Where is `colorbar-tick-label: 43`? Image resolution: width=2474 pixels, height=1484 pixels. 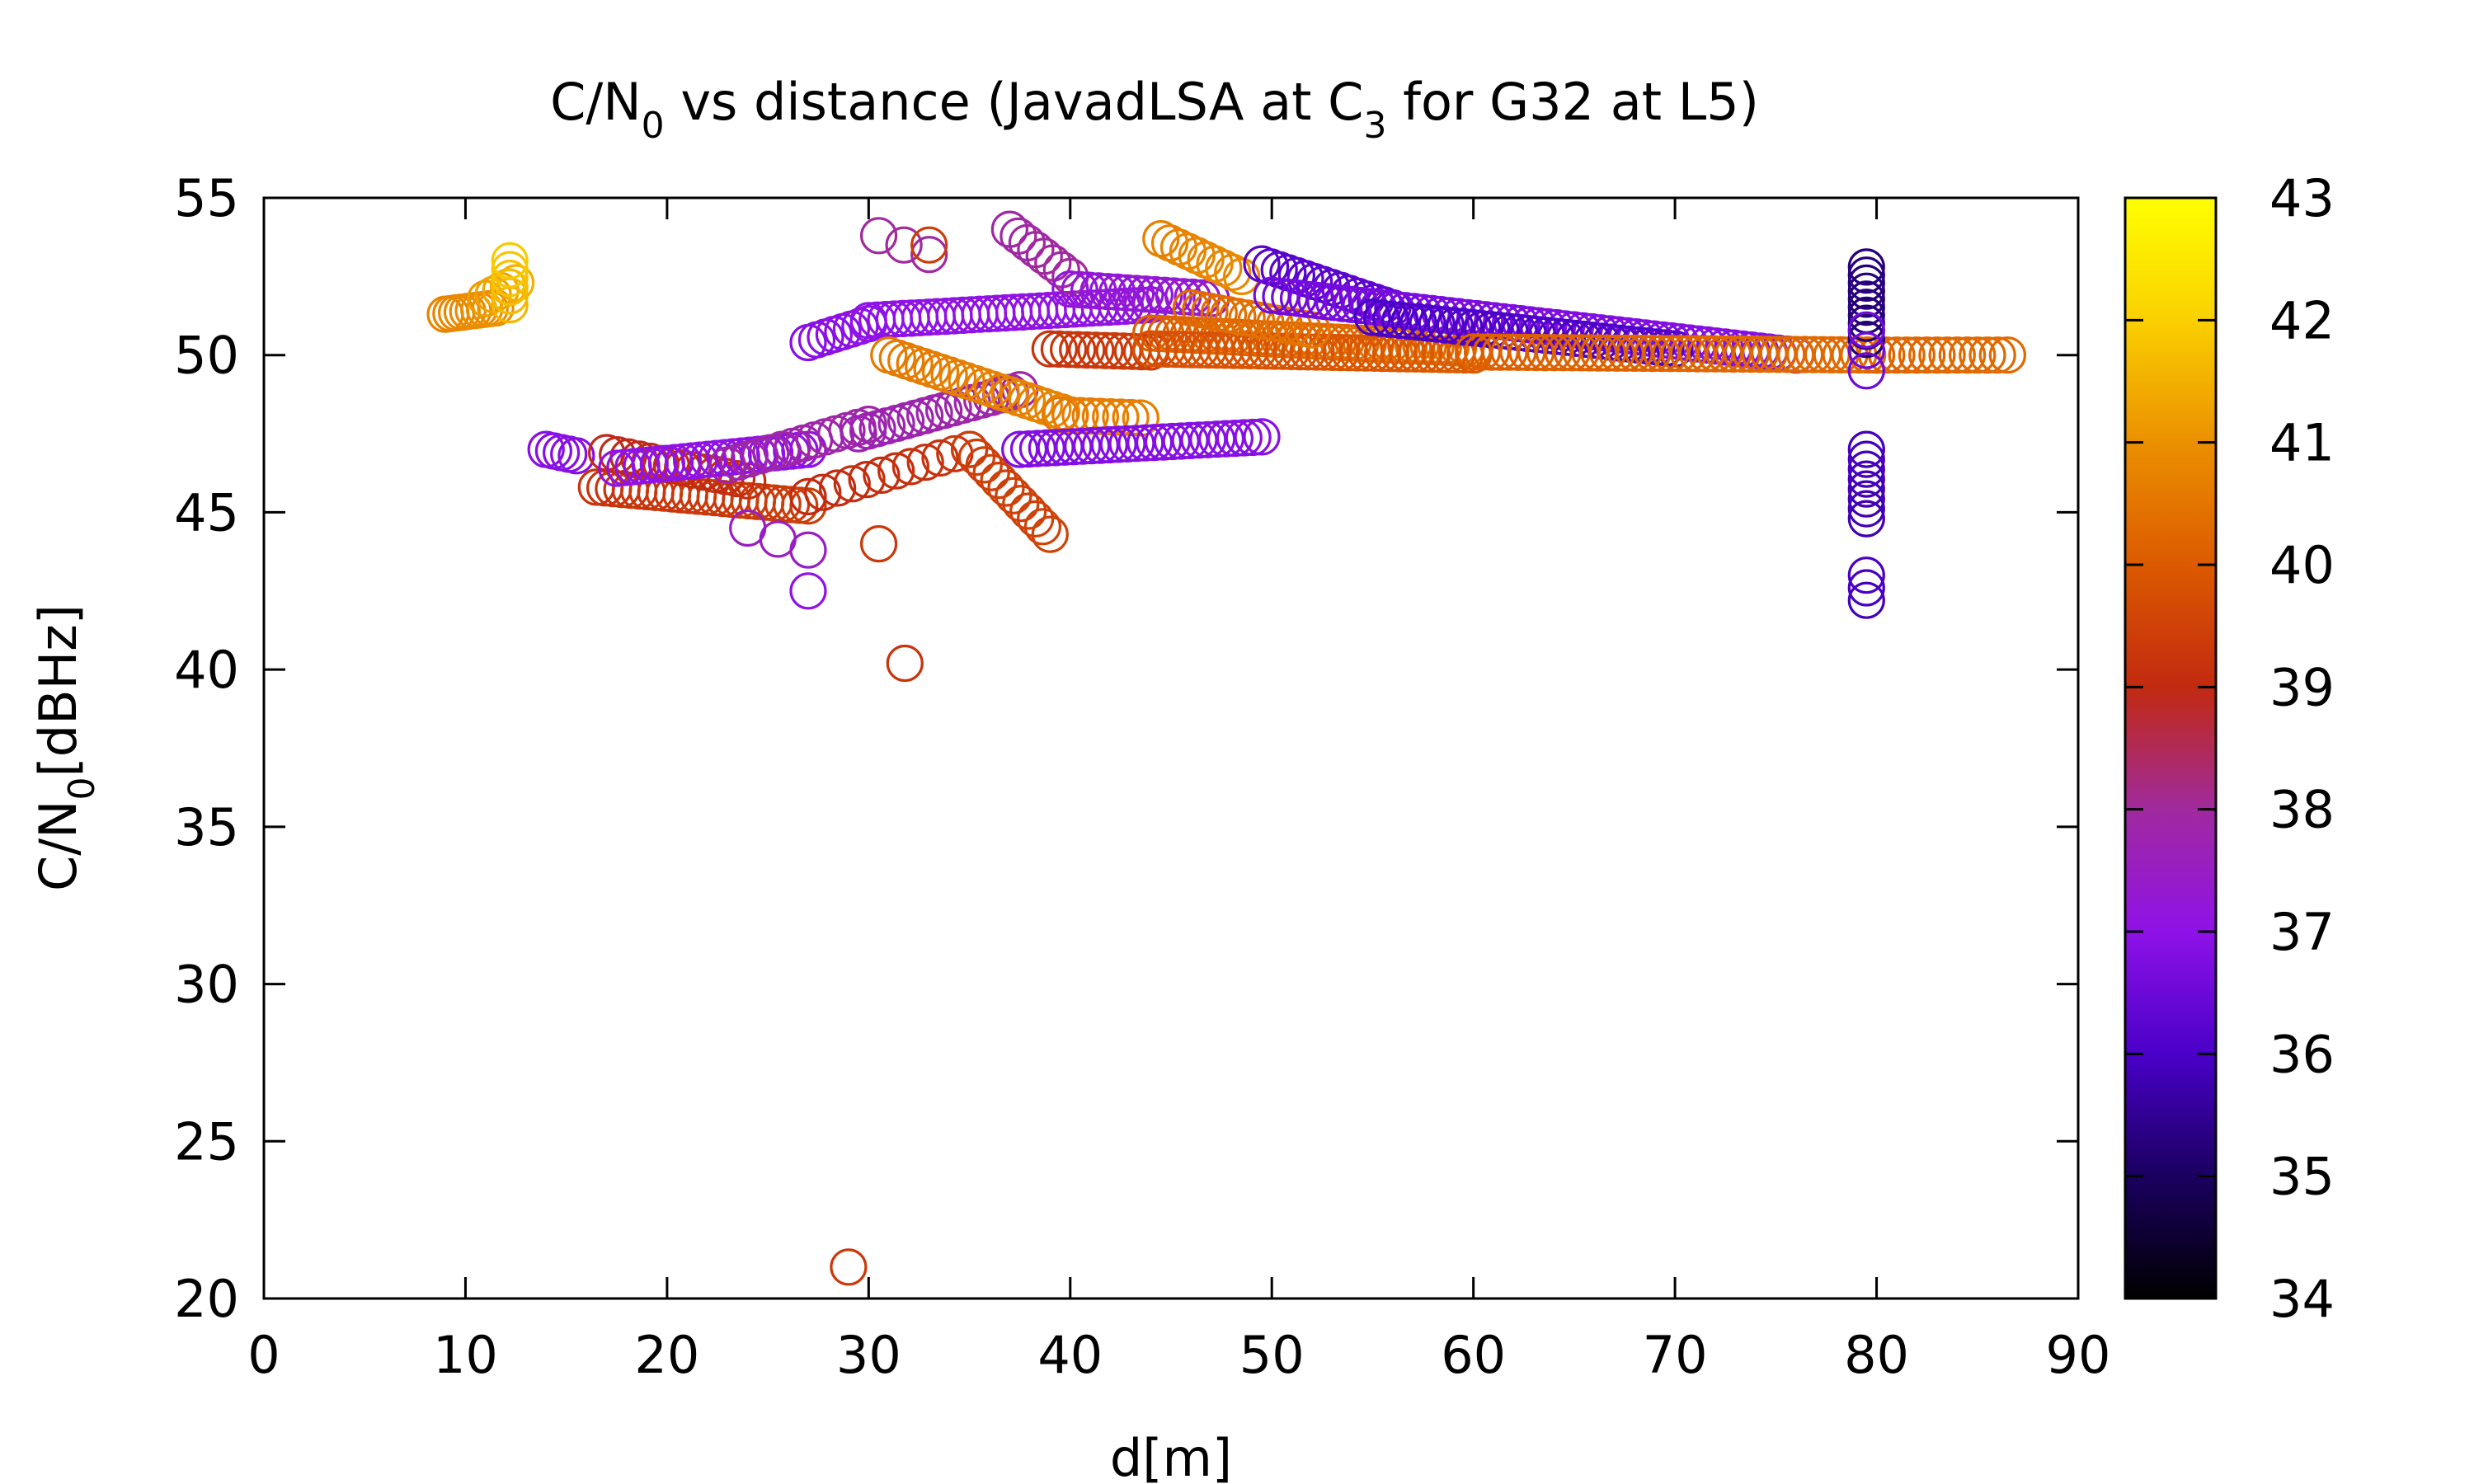 colorbar-tick-label: 43 is located at coordinates (2302, 198).